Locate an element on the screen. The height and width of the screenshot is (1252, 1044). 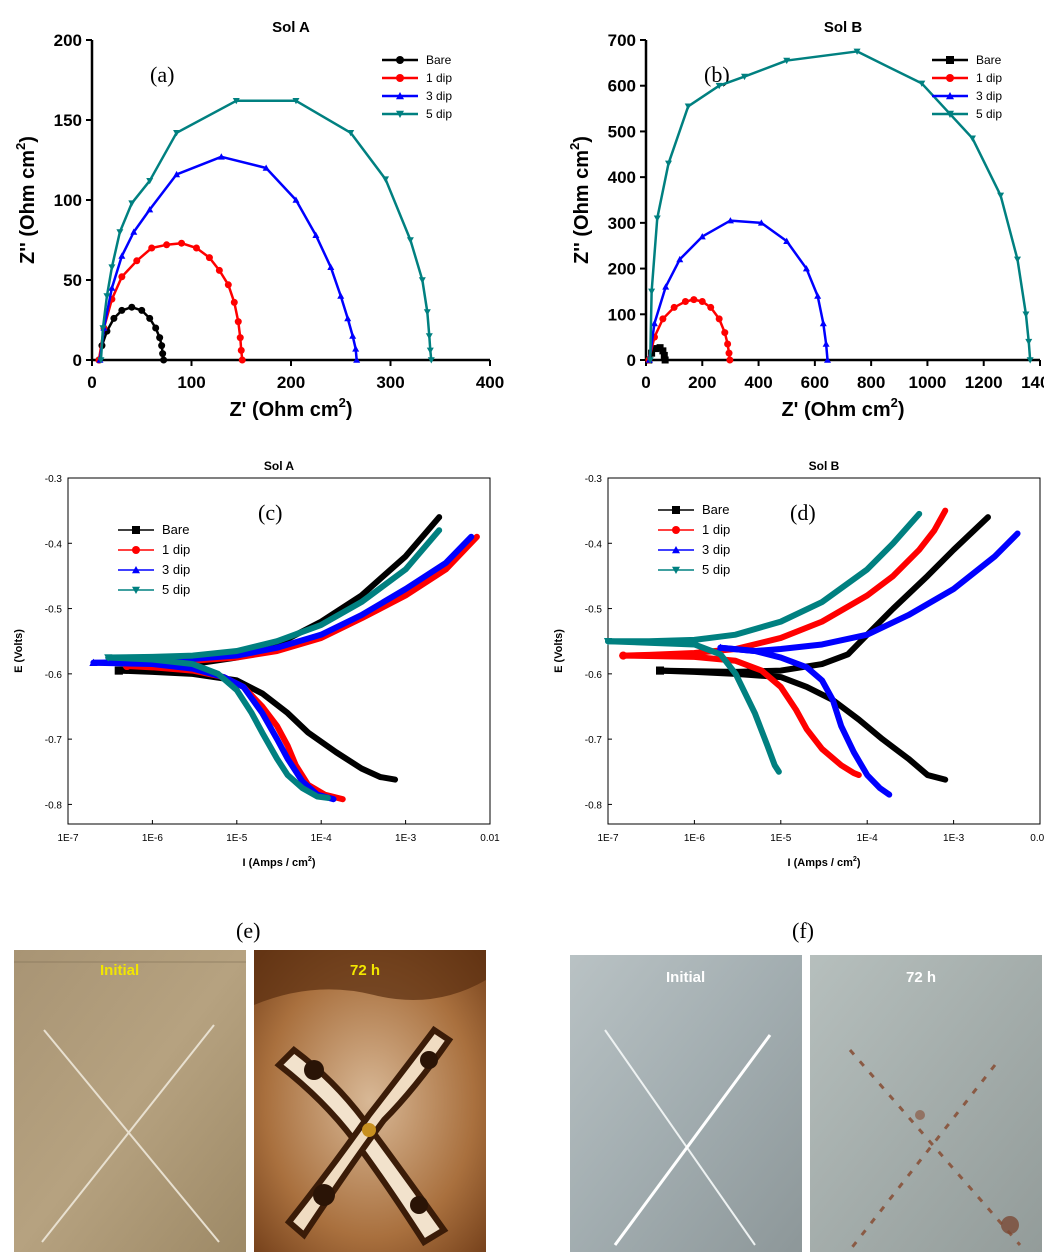
chart-c-series-3-point is located at coordinates (108, 658).